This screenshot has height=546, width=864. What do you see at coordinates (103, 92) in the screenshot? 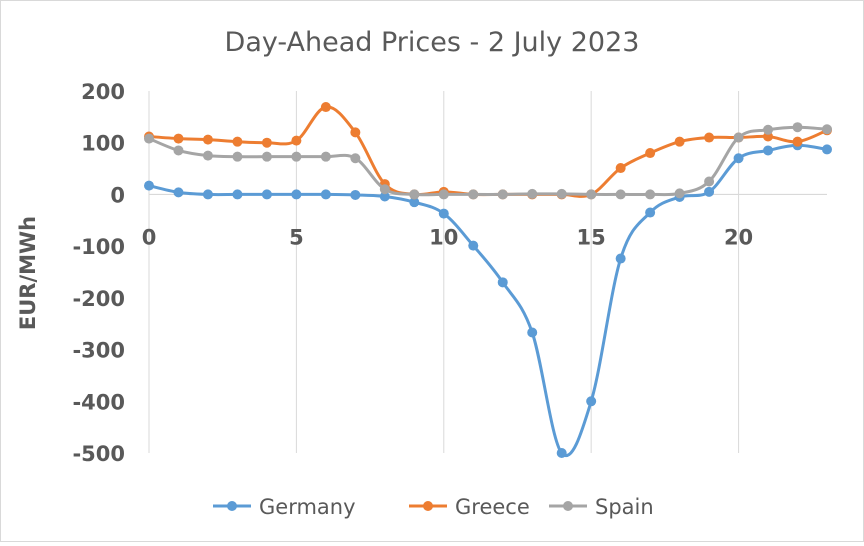
I see `y-tick-label: 200` at bounding box center [103, 92].